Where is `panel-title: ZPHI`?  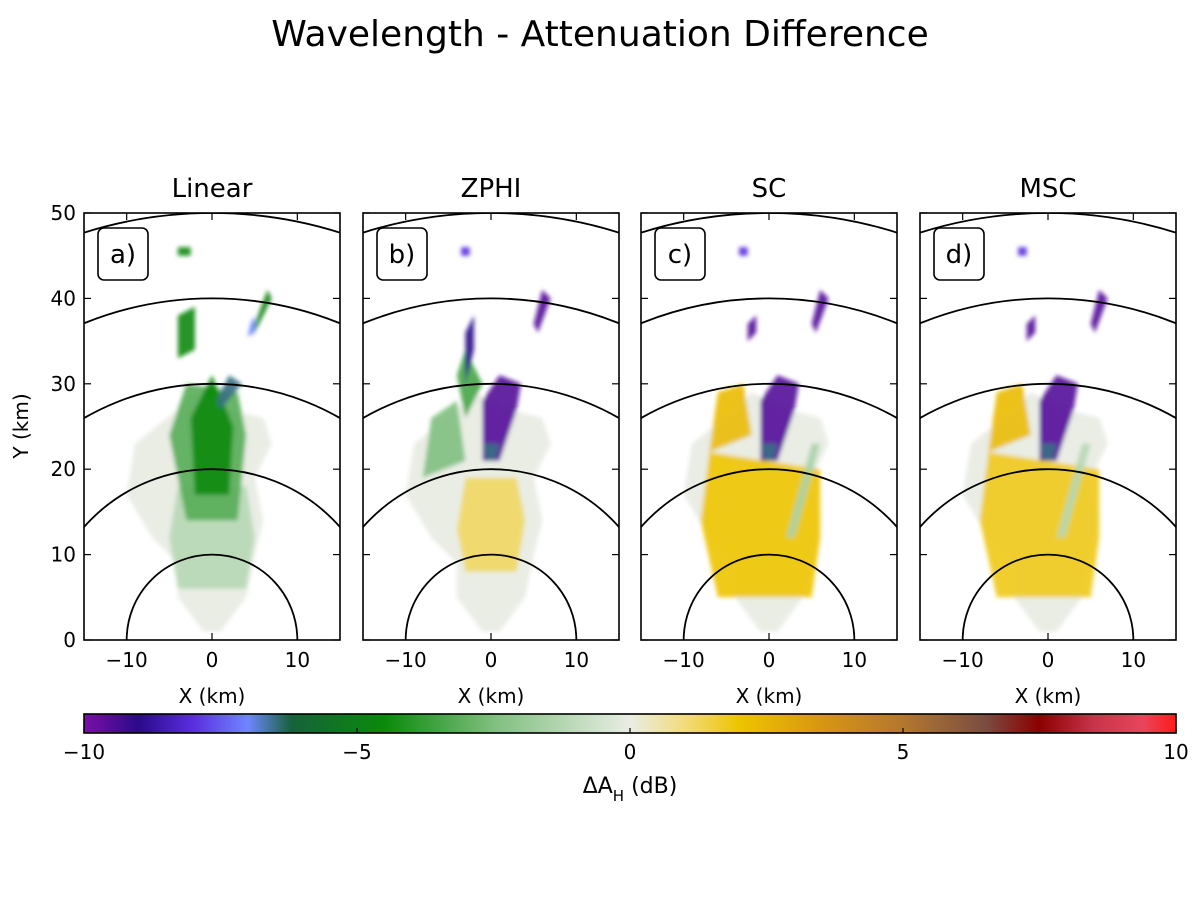
panel-title: ZPHI is located at coordinates (491, 189).